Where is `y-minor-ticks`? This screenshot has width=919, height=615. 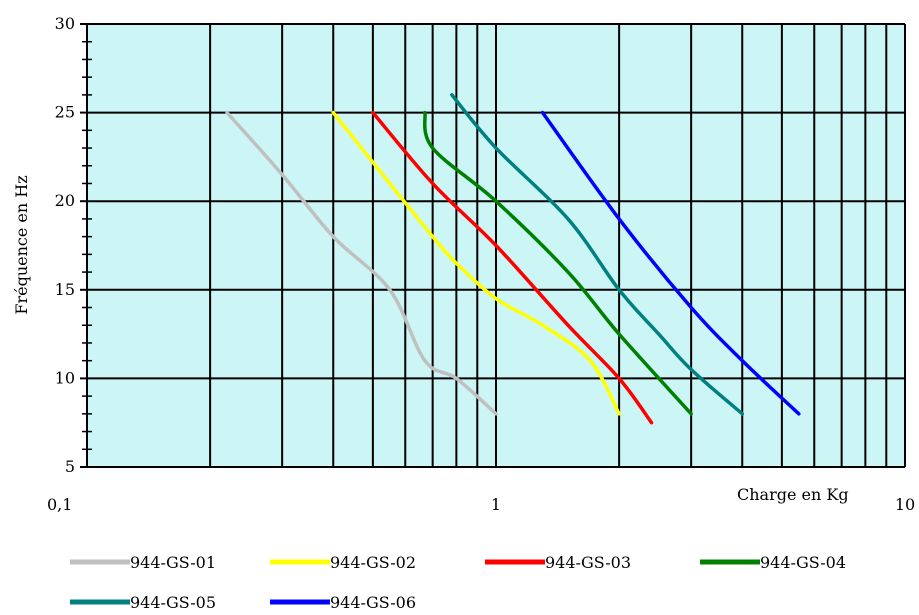
y-minor-ticks is located at coordinates (86, 245).